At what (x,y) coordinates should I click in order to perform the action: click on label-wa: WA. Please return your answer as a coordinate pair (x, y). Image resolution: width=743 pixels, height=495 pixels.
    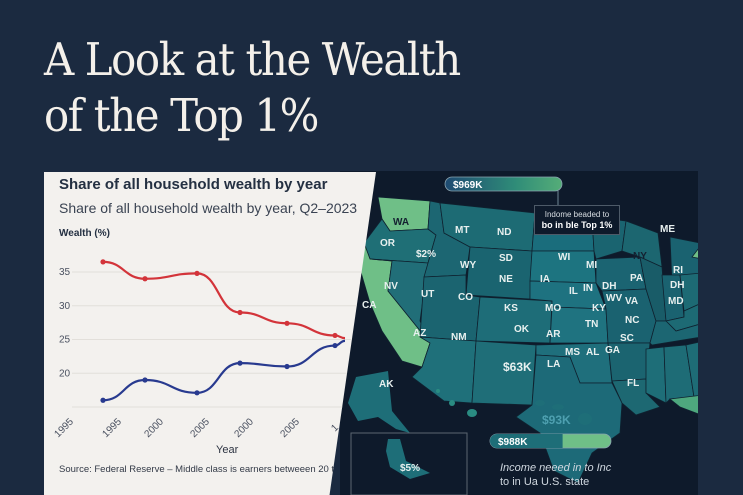
    Looking at the image, I should click on (401, 222).